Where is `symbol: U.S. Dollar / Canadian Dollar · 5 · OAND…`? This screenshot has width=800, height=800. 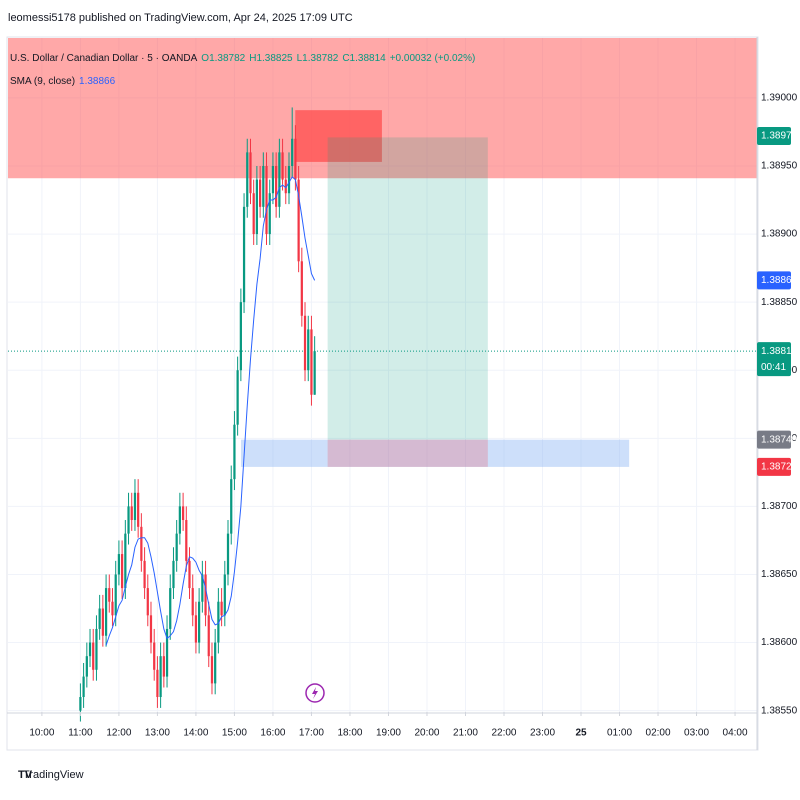 symbol: U.S. Dollar / Canadian Dollar · 5 · OAND… is located at coordinates (104, 58).